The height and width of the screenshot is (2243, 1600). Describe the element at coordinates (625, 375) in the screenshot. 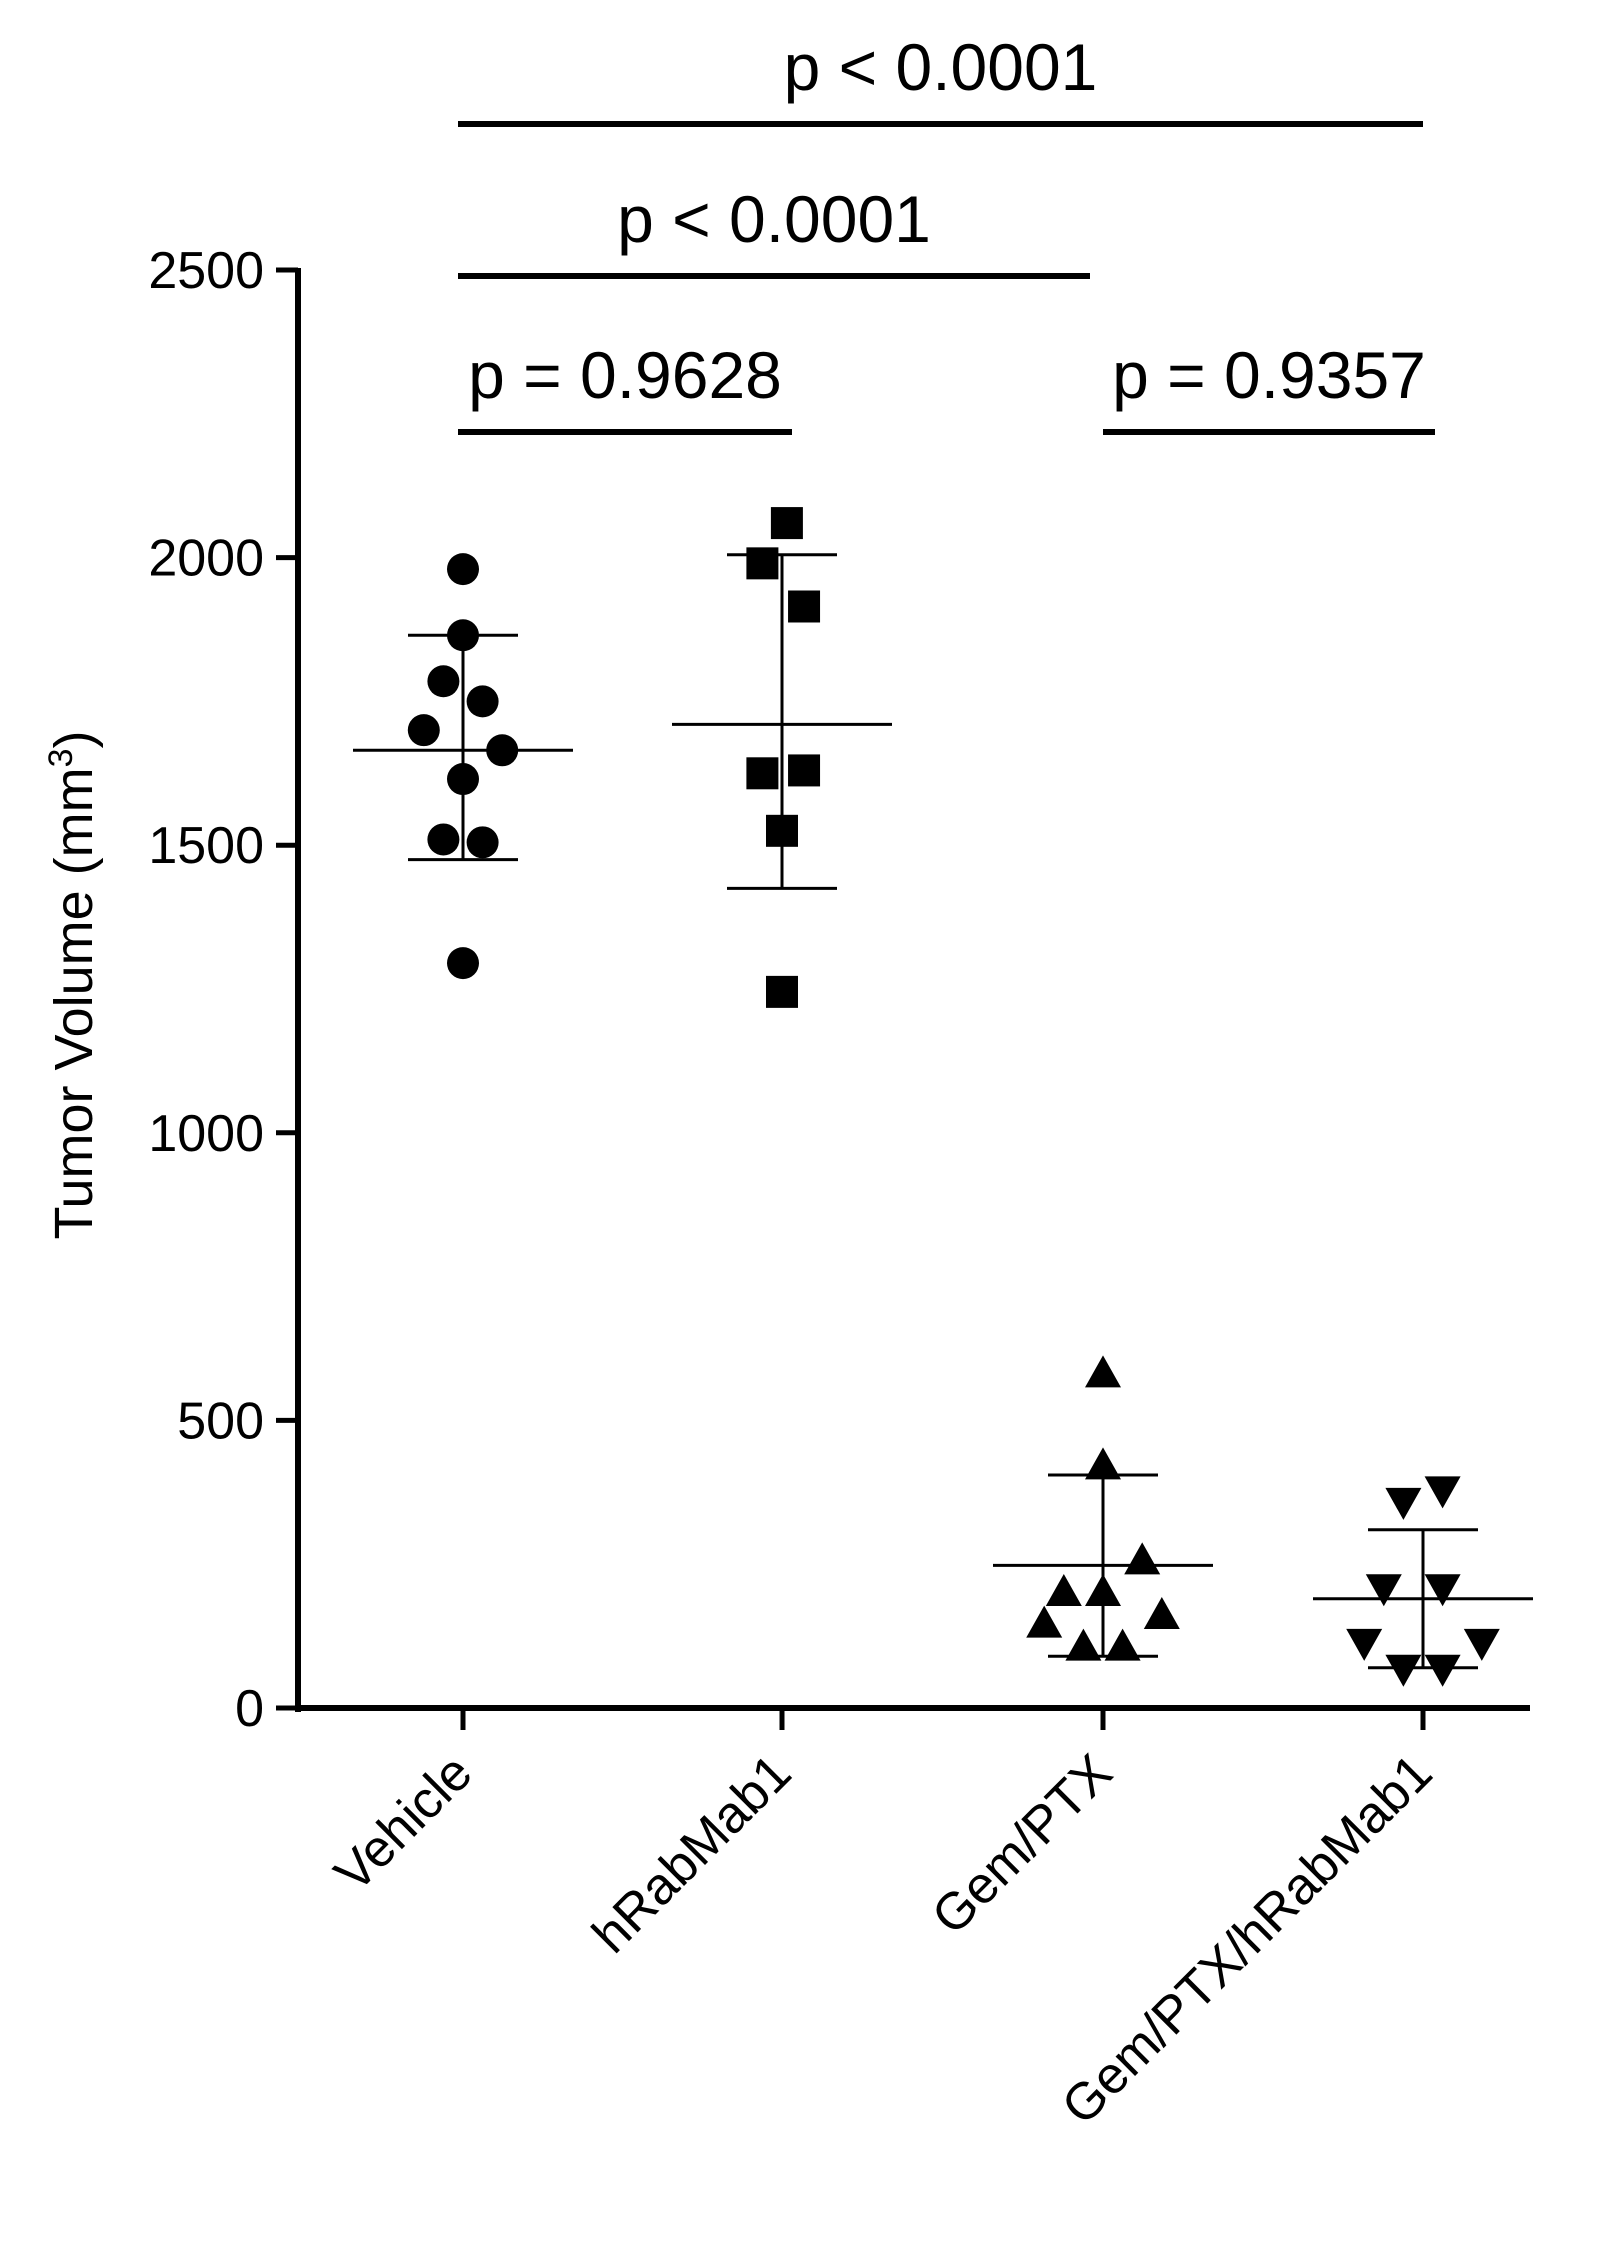

I see `p-value-label: p = 0.9628` at that location.